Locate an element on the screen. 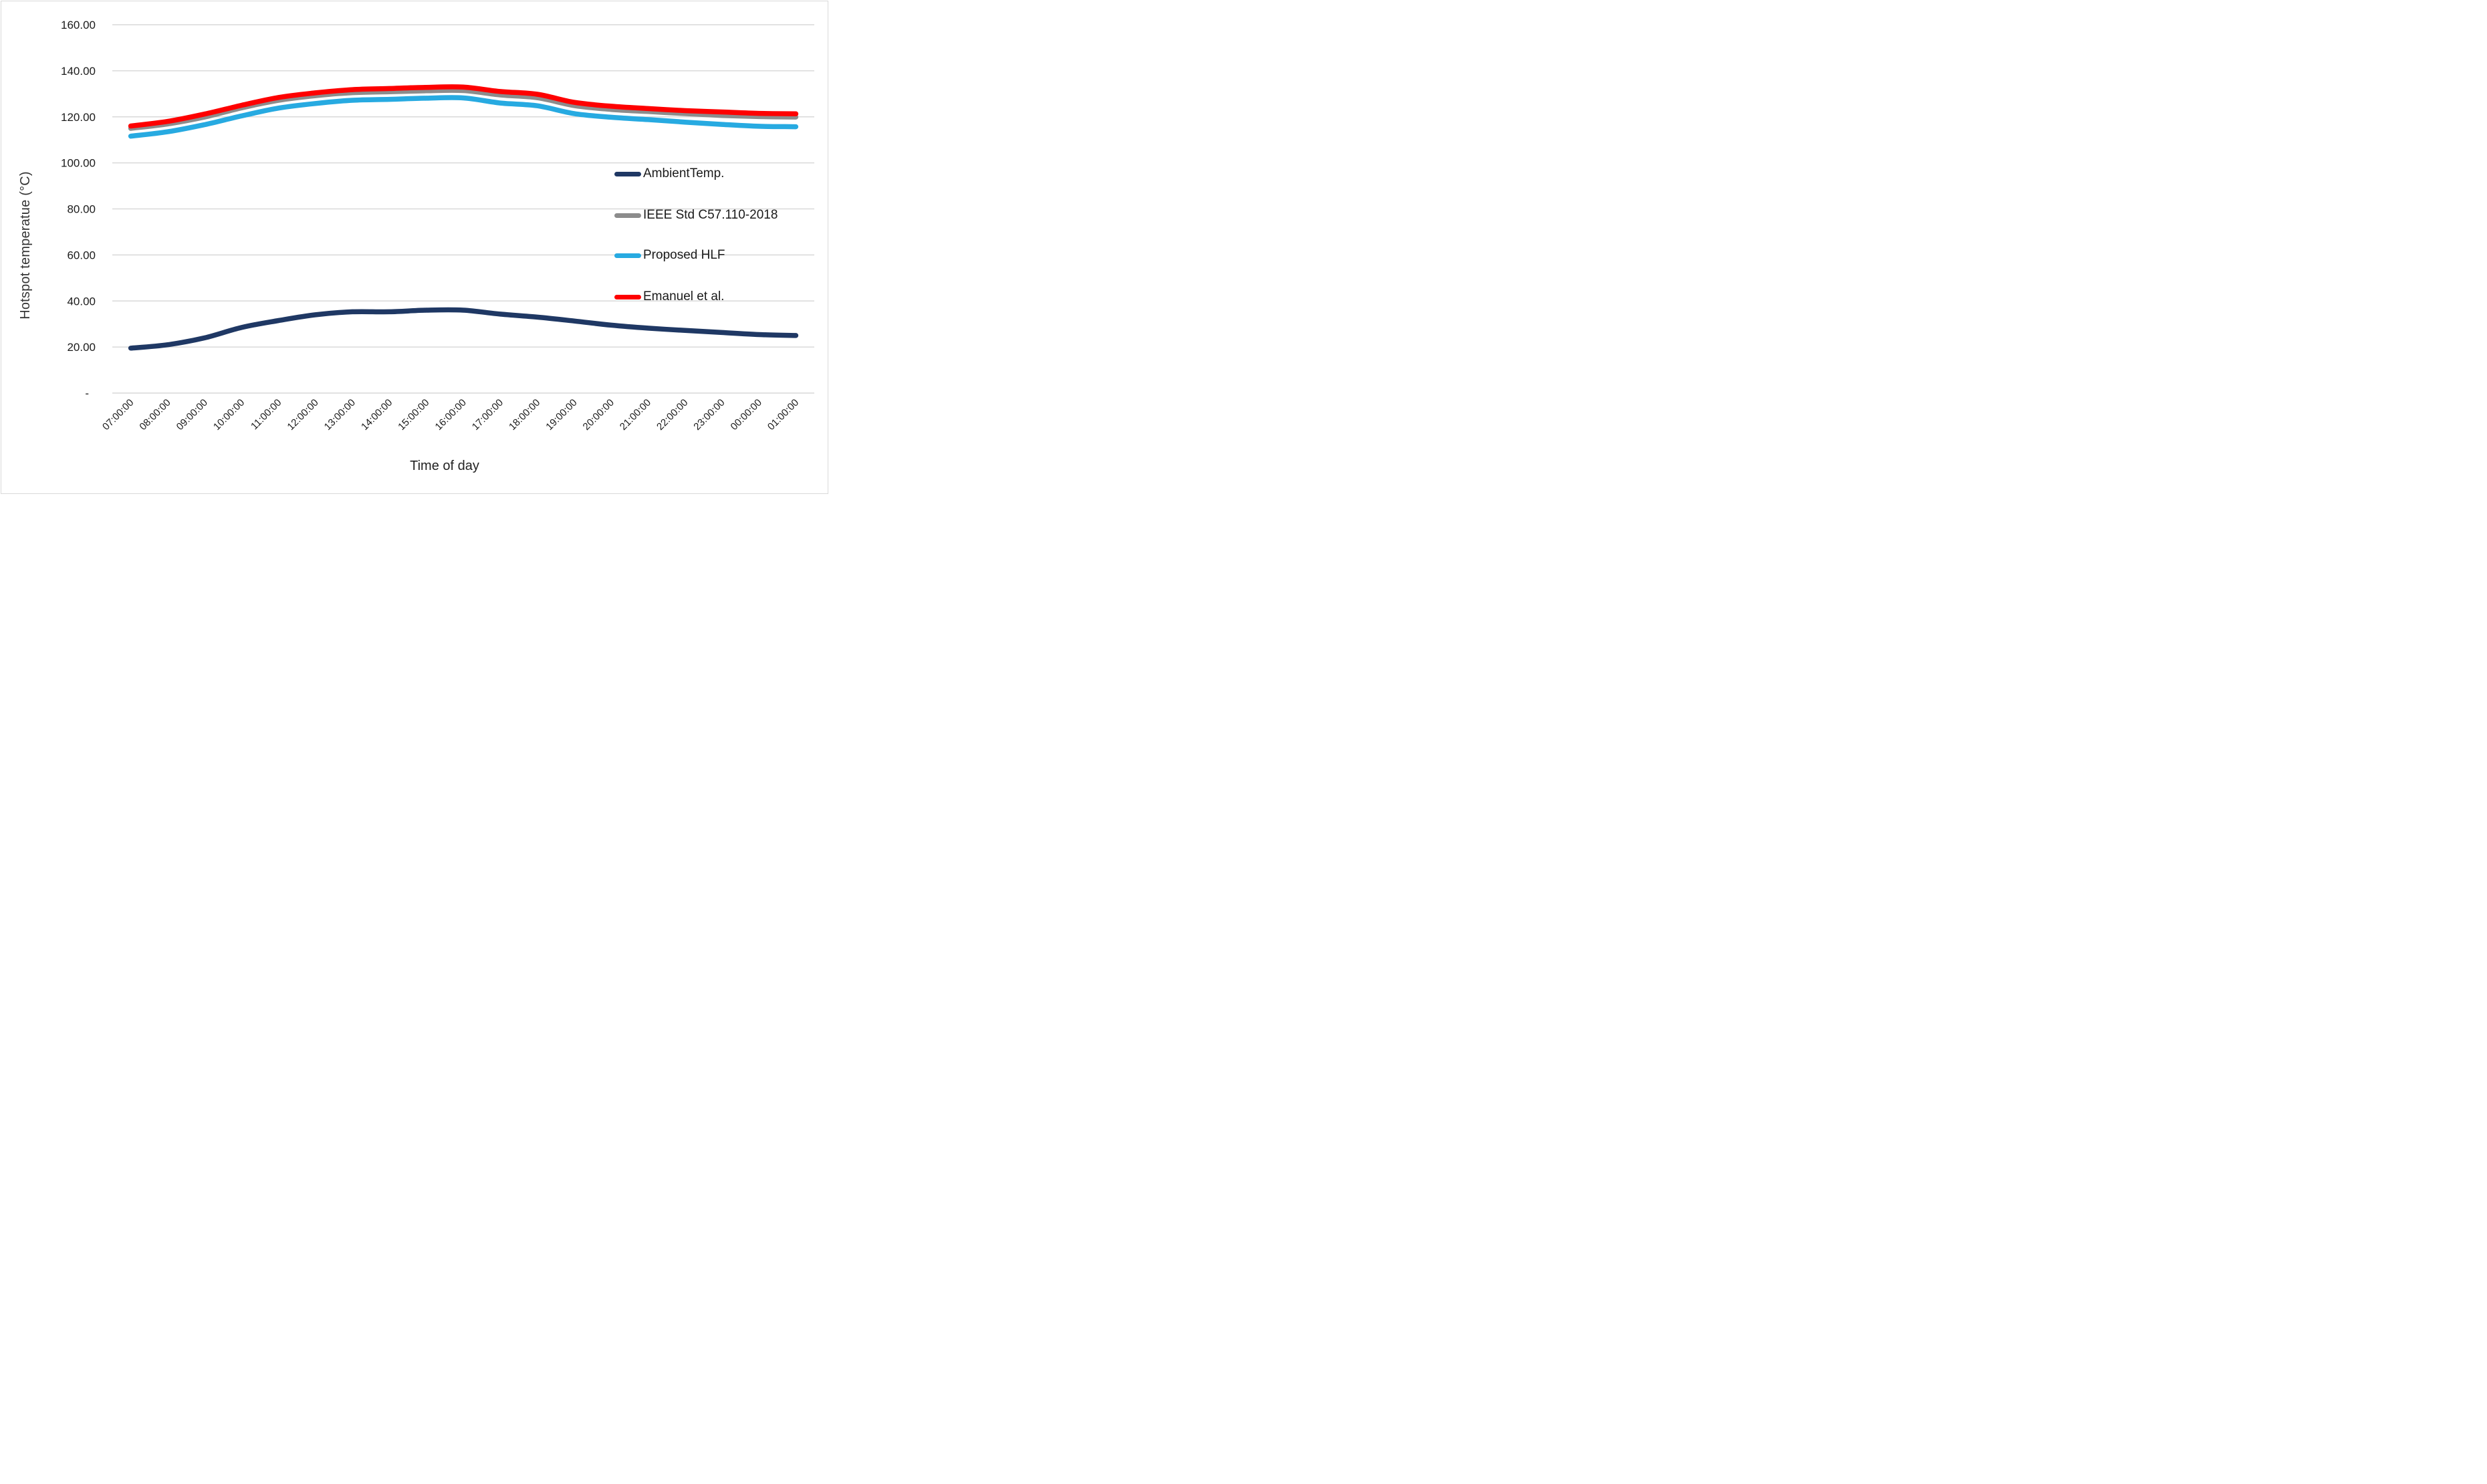  y-tick-label: 60.00 is located at coordinates (81, 255).